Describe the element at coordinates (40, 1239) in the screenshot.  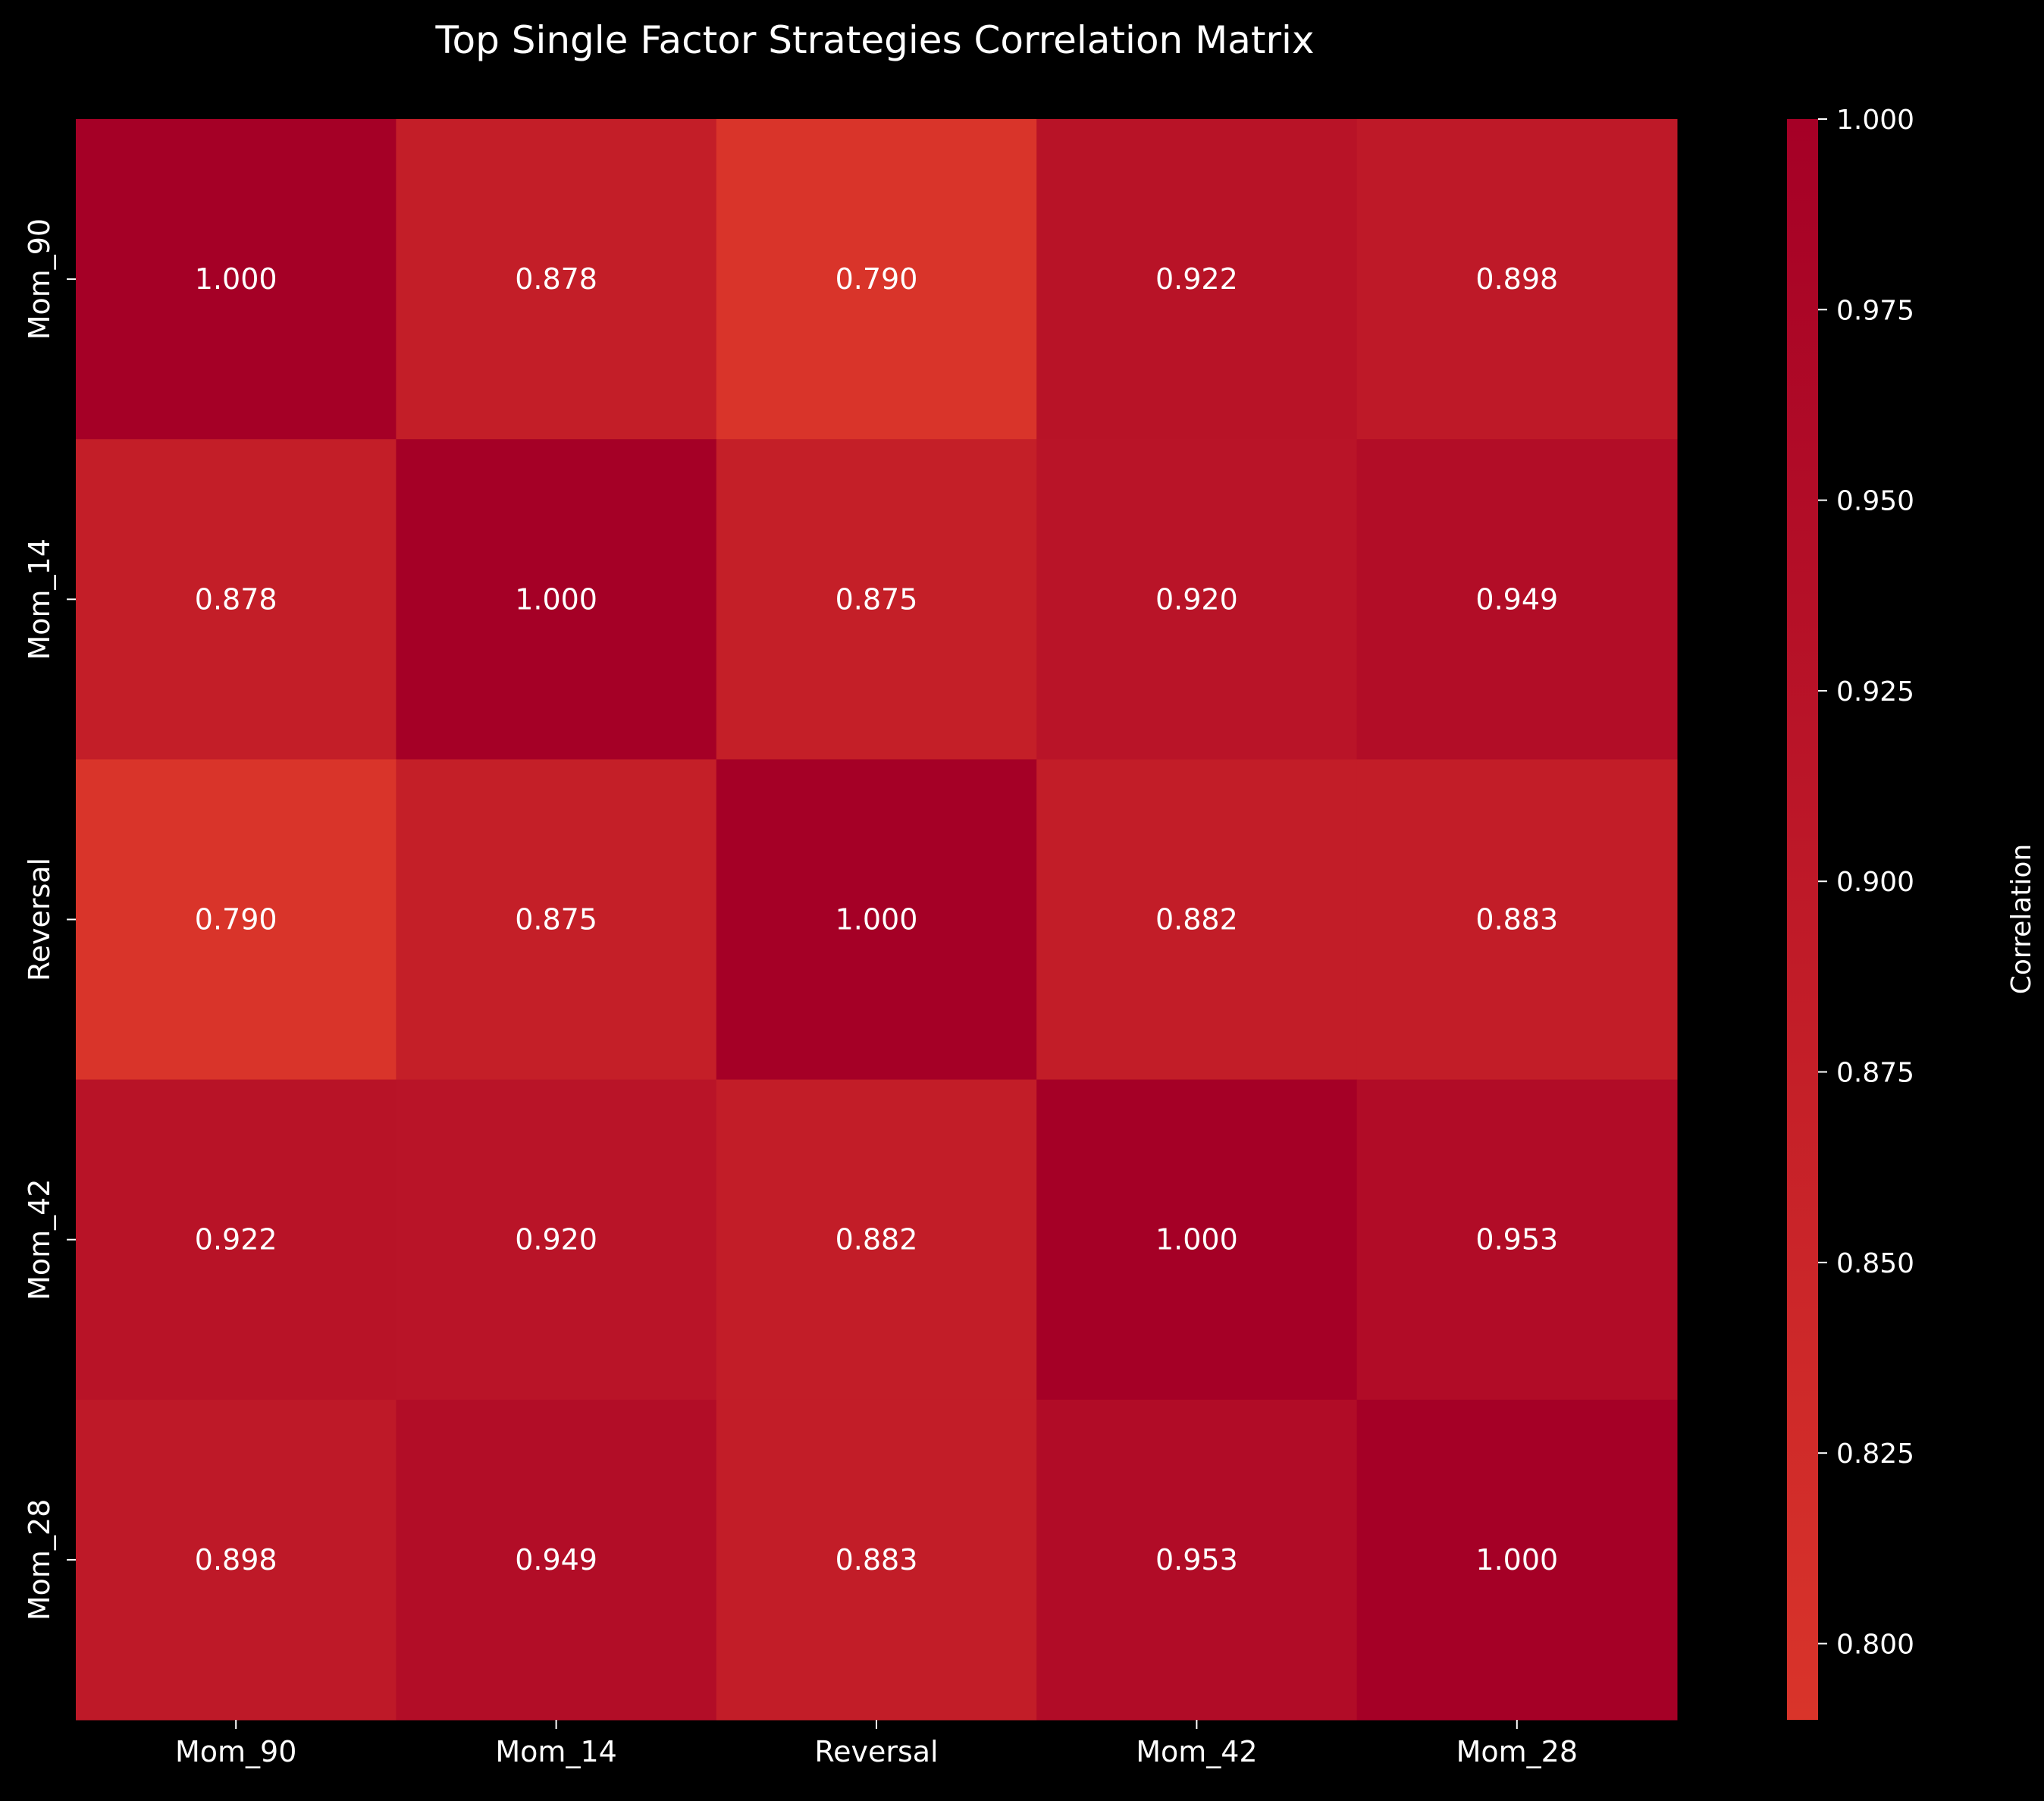
I see `y-tick-label: Mom_42` at that location.